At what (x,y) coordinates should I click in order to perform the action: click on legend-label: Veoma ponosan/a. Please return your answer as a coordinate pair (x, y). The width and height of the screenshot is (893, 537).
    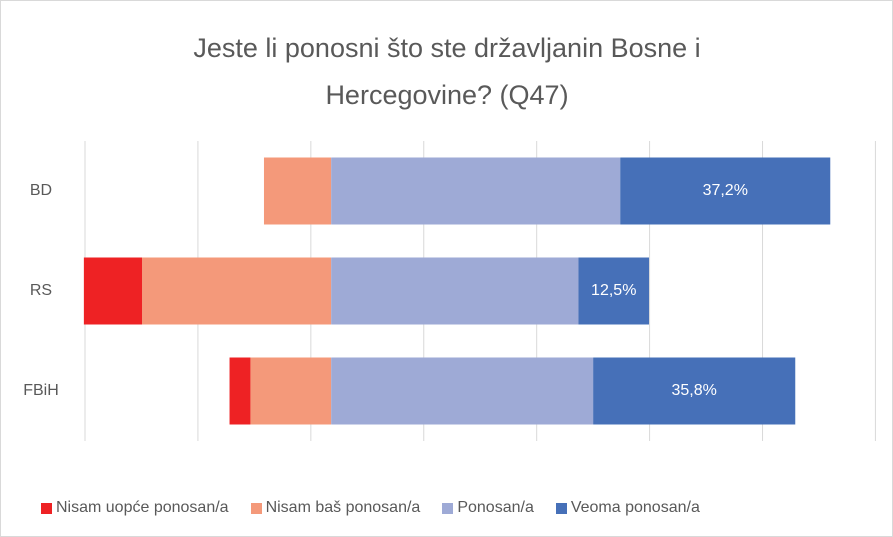
    Looking at the image, I should click on (635, 507).